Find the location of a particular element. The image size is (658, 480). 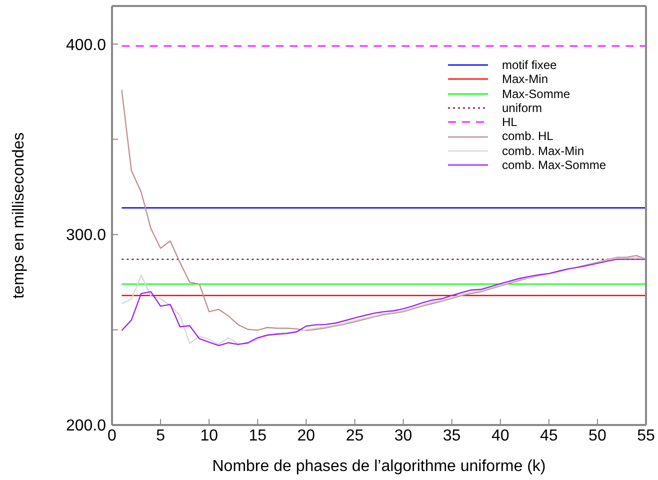

legend-label: Max-Min is located at coordinates (525, 79).